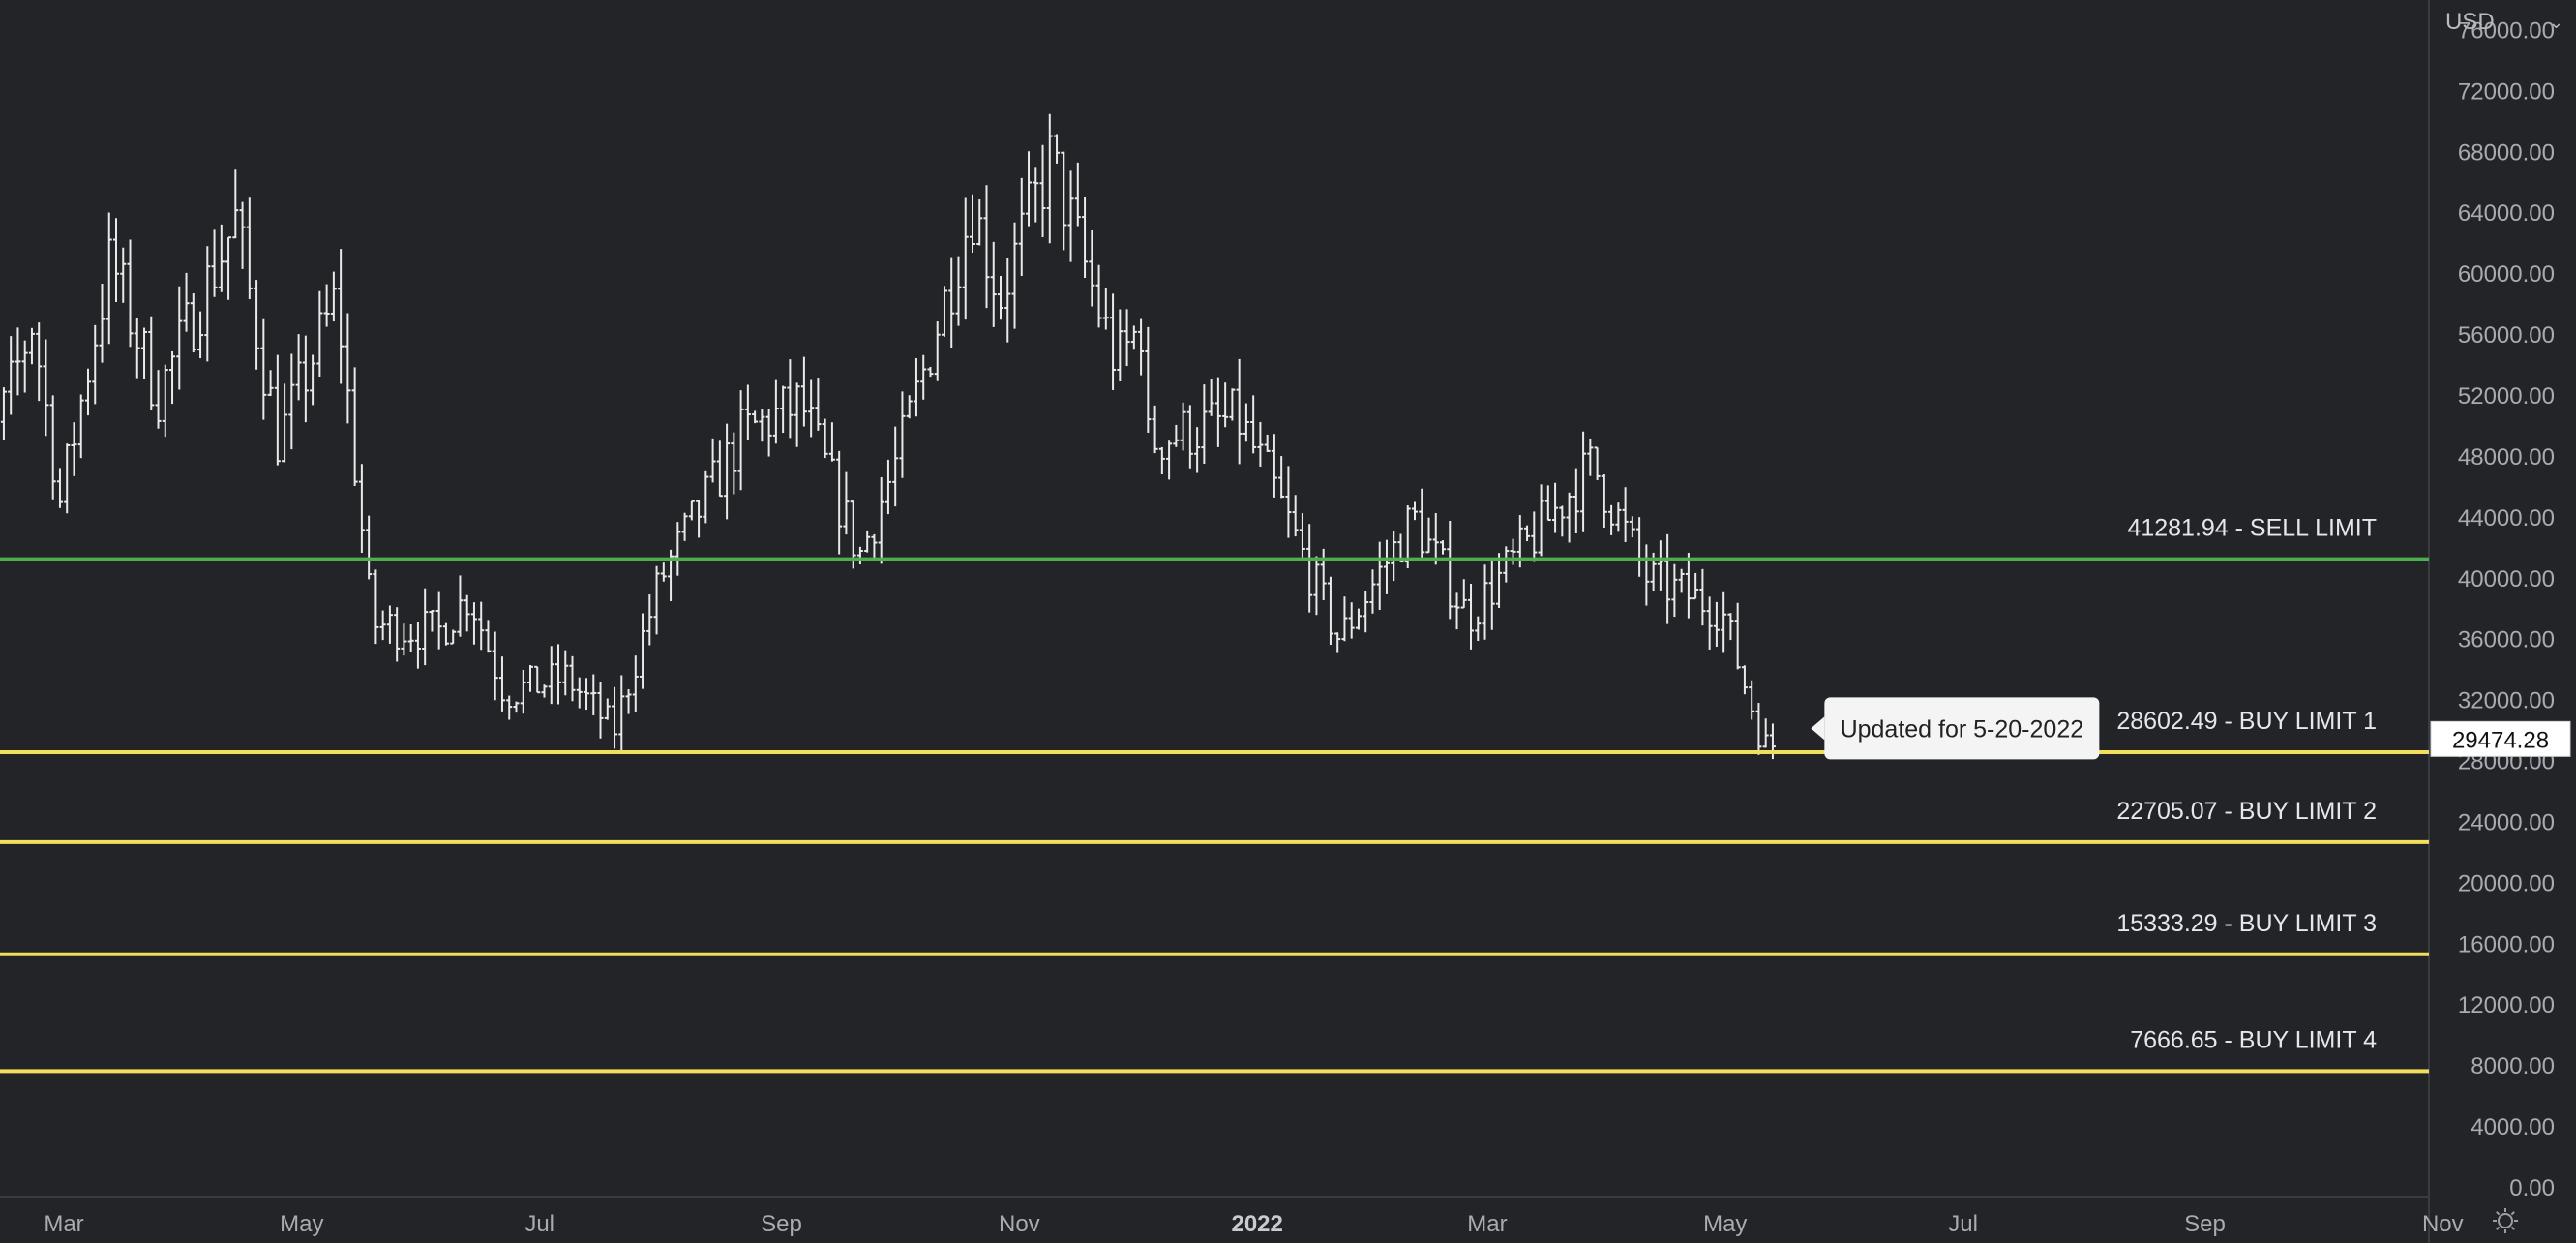 Image resolution: width=2576 pixels, height=1243 pixels. I want to click on time-axis: Mar May Jul Sep Nov 2022 Mar May Jul Sep Nov, so click(1253, 1224).